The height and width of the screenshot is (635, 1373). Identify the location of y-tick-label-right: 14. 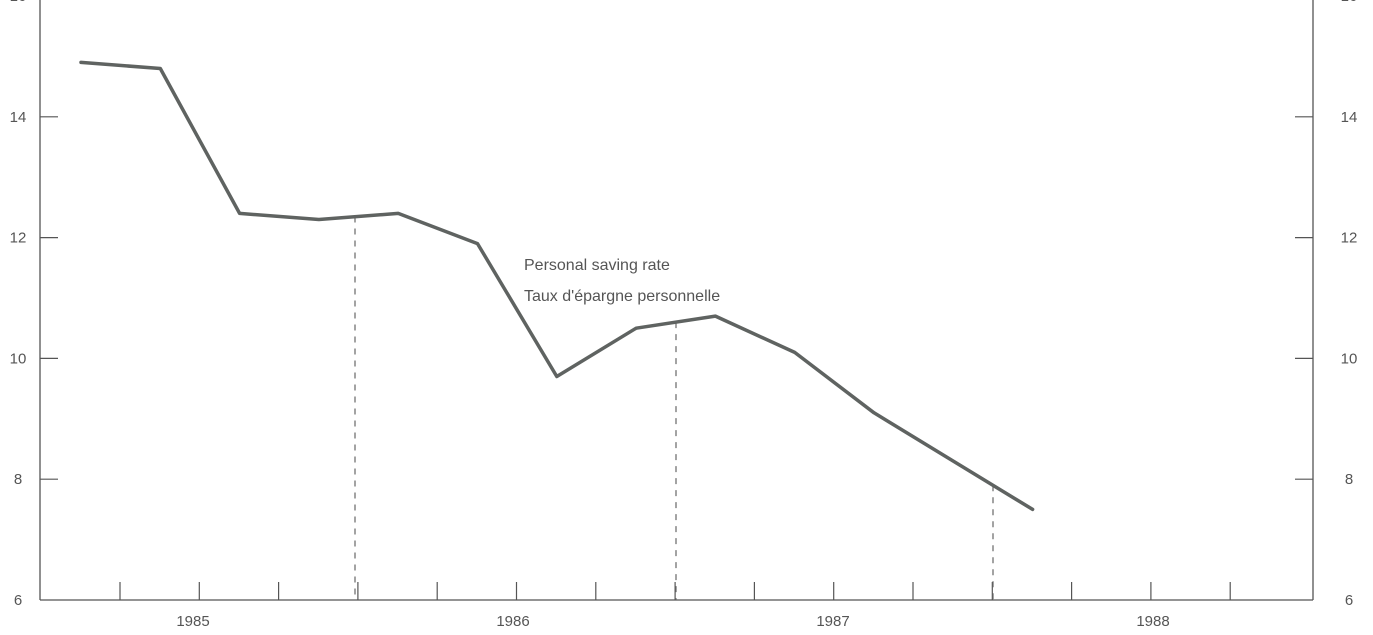
(1349, 117).